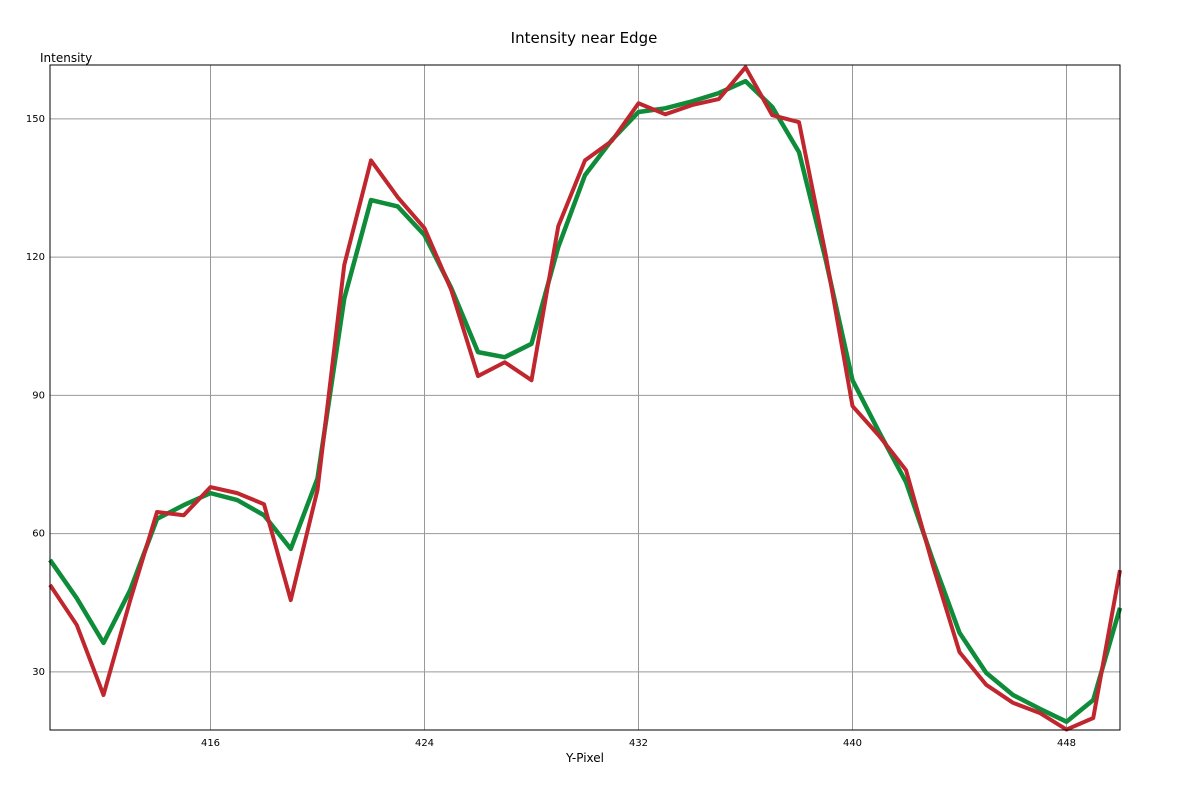 This screenshot has width=1200, height=804. What do you see at coordinates (66, 58) in the screenshot?
I see `y-axis-label: Intensity` at bounding box center [66, 58].